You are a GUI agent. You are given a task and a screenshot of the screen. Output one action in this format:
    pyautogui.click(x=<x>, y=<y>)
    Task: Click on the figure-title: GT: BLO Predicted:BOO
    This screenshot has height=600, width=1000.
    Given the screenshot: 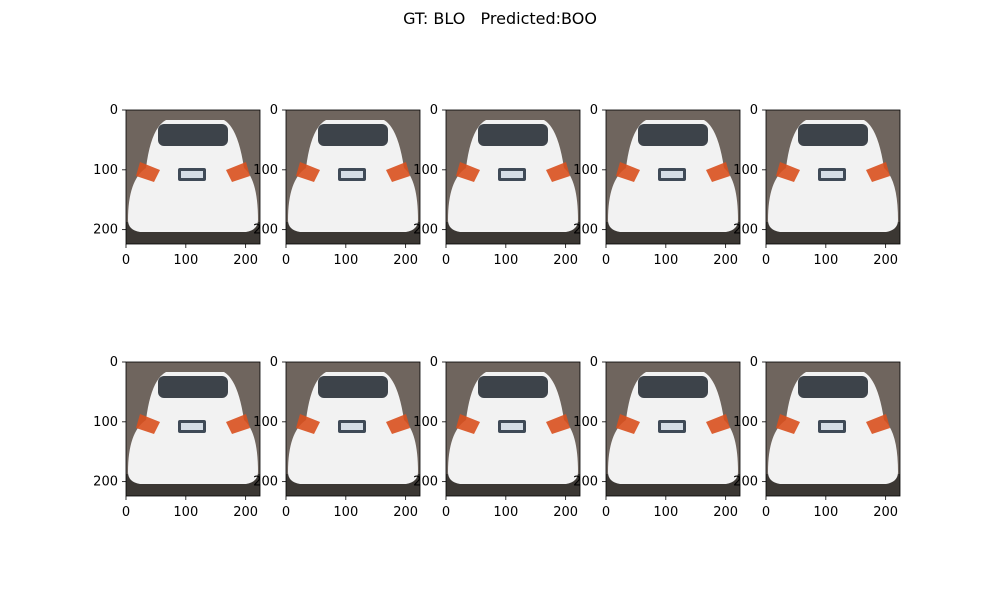 What is the action you would take?
    pyautogui.click(x=500, y=18)
    